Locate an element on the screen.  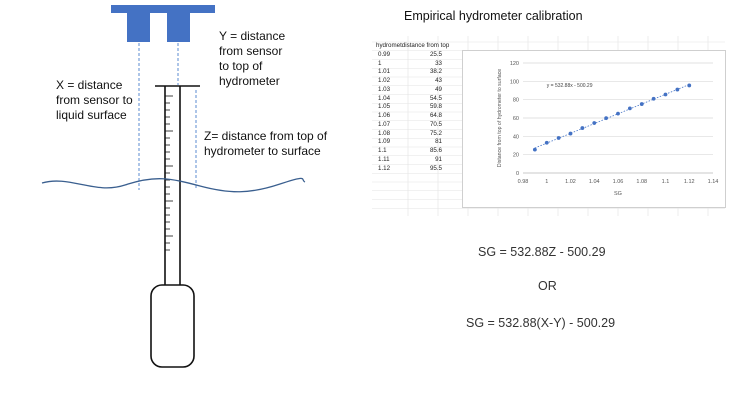
y-tick-label: 80 is located at coordinates (516, 101).